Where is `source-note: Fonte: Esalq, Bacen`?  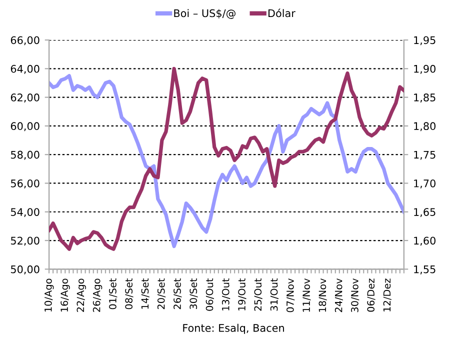
source-note: Fonte: Esalq, Bacen is located at coordinates (233, 329).